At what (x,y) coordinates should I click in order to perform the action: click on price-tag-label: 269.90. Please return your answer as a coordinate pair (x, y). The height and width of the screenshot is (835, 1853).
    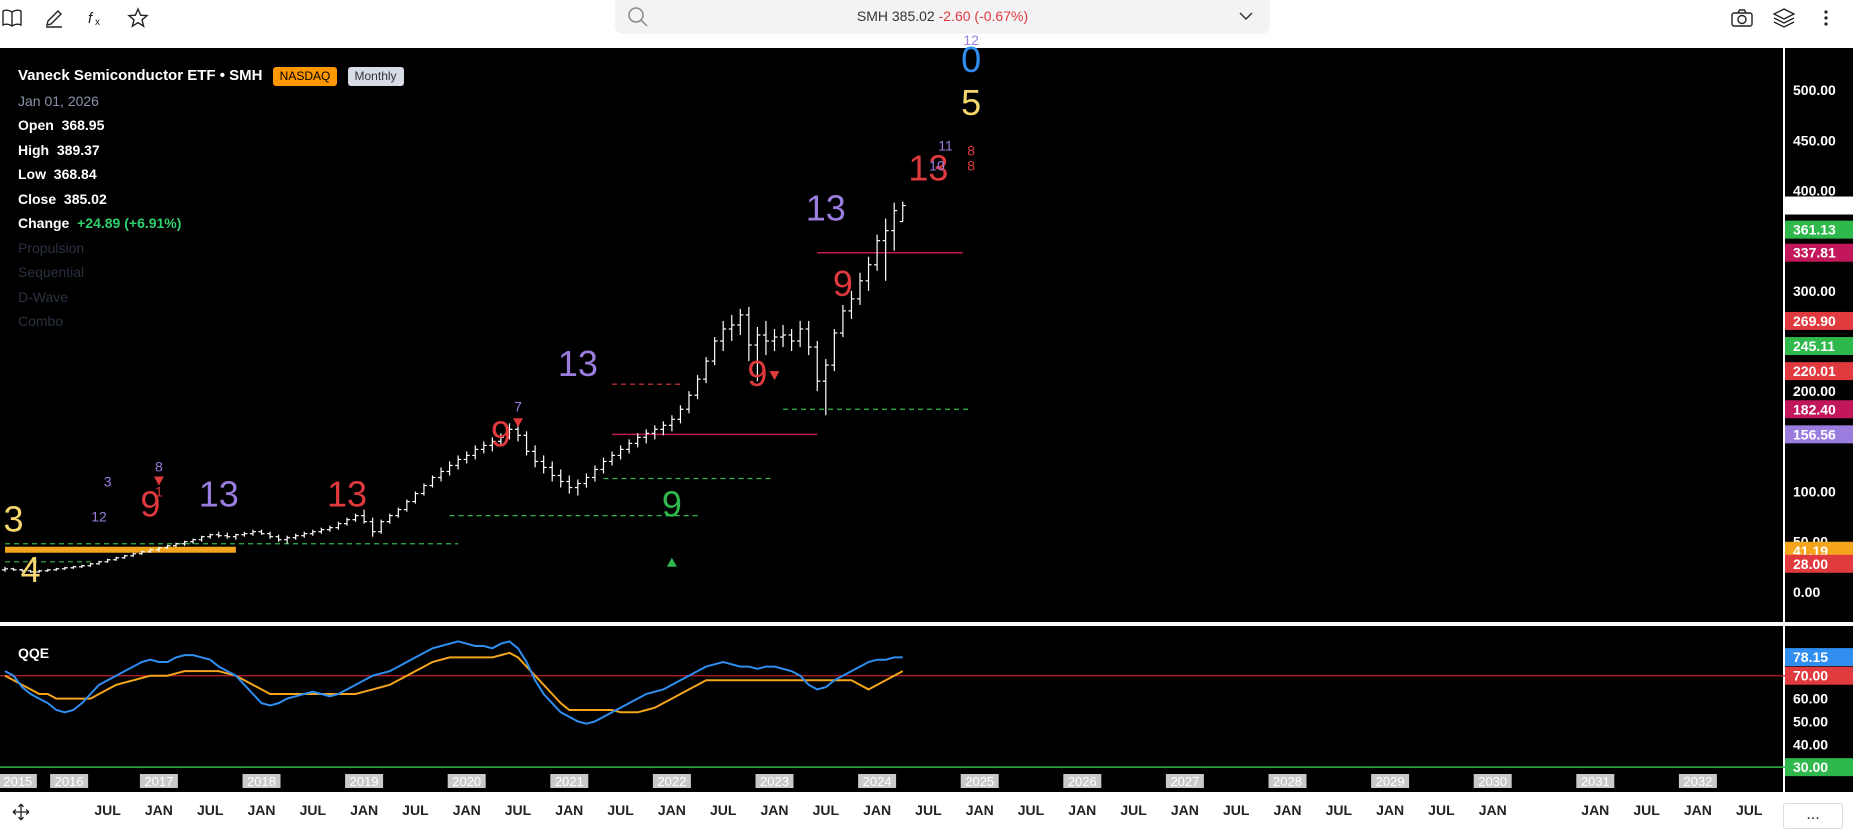
    Looking at the image, I should click on (1814, 321).